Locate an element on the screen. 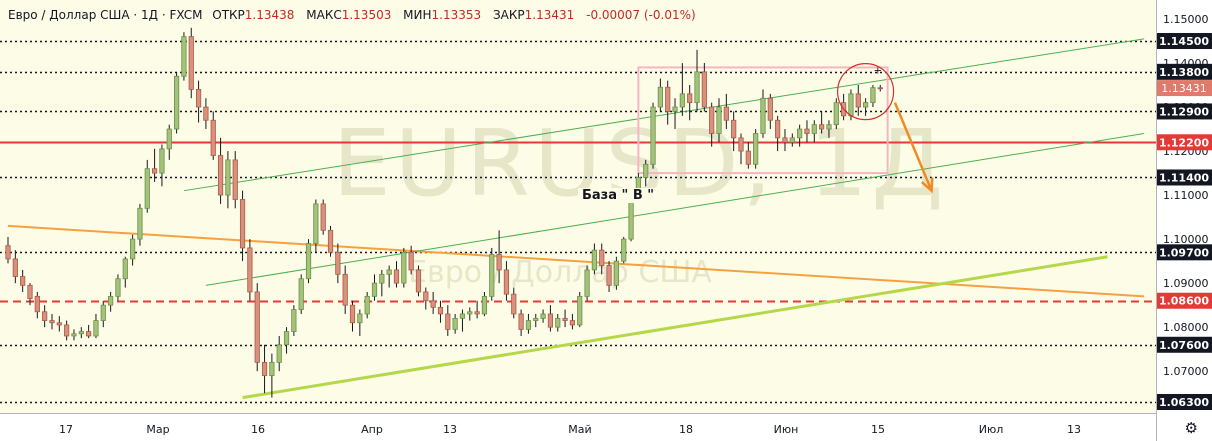  annotation-text: База " В " is located at coordinates (618, 195).